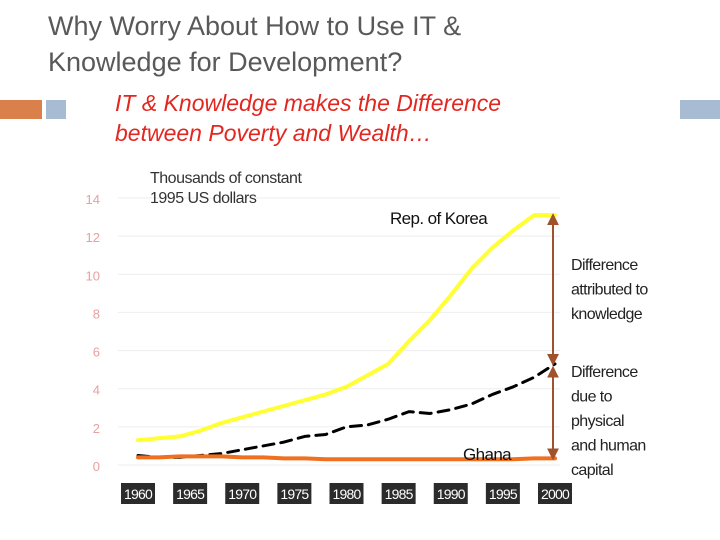 This screenshot has width=720, height=540. Describe the element at coordinates (607, 314) in the screenshot. I see `annotation-knowledge-line: knowledge` at that location.